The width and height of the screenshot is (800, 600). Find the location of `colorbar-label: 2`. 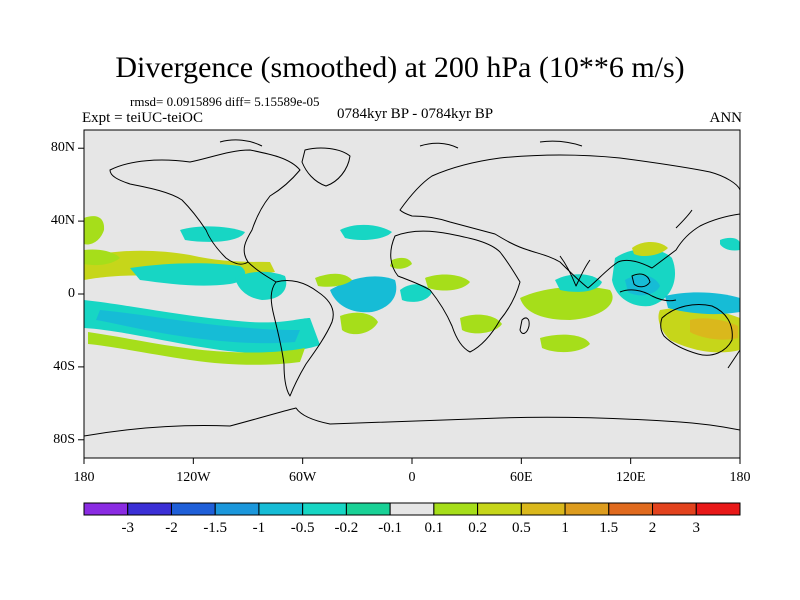

colorbar-label: 2 is located at coordinates (652, 528).